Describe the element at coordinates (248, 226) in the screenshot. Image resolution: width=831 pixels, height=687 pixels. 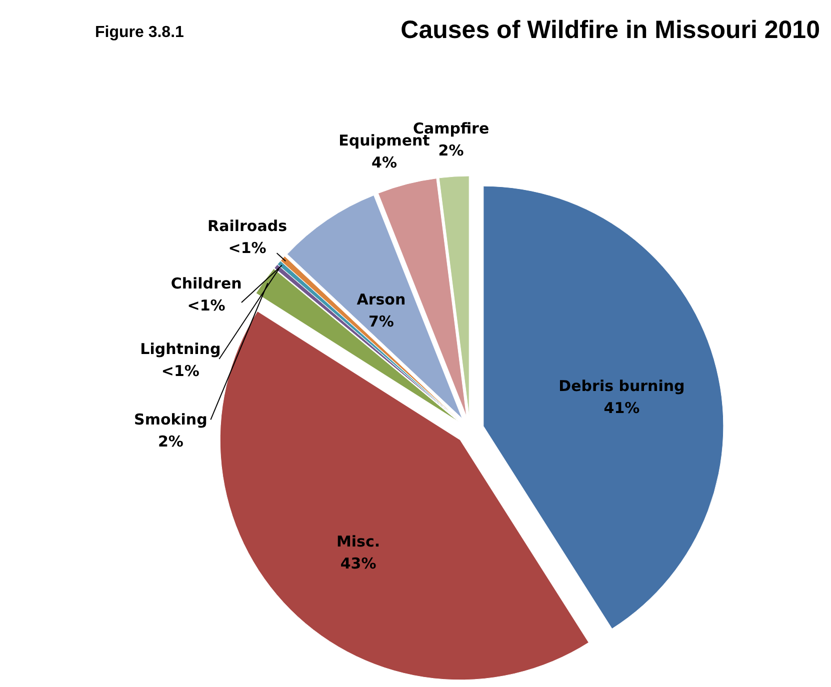
I see `slice-label: Railroads` at that location.